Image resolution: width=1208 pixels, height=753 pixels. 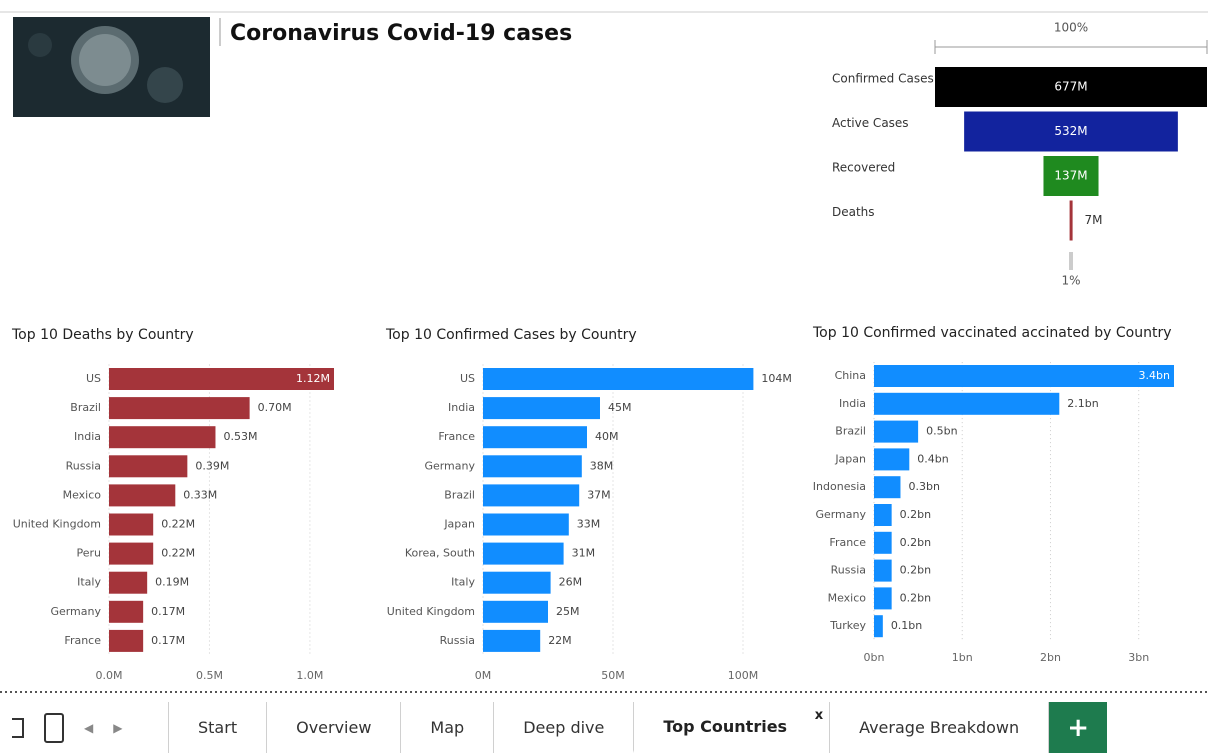 I want to click on x-tick-label: 100M, so click(x=743, y=675).